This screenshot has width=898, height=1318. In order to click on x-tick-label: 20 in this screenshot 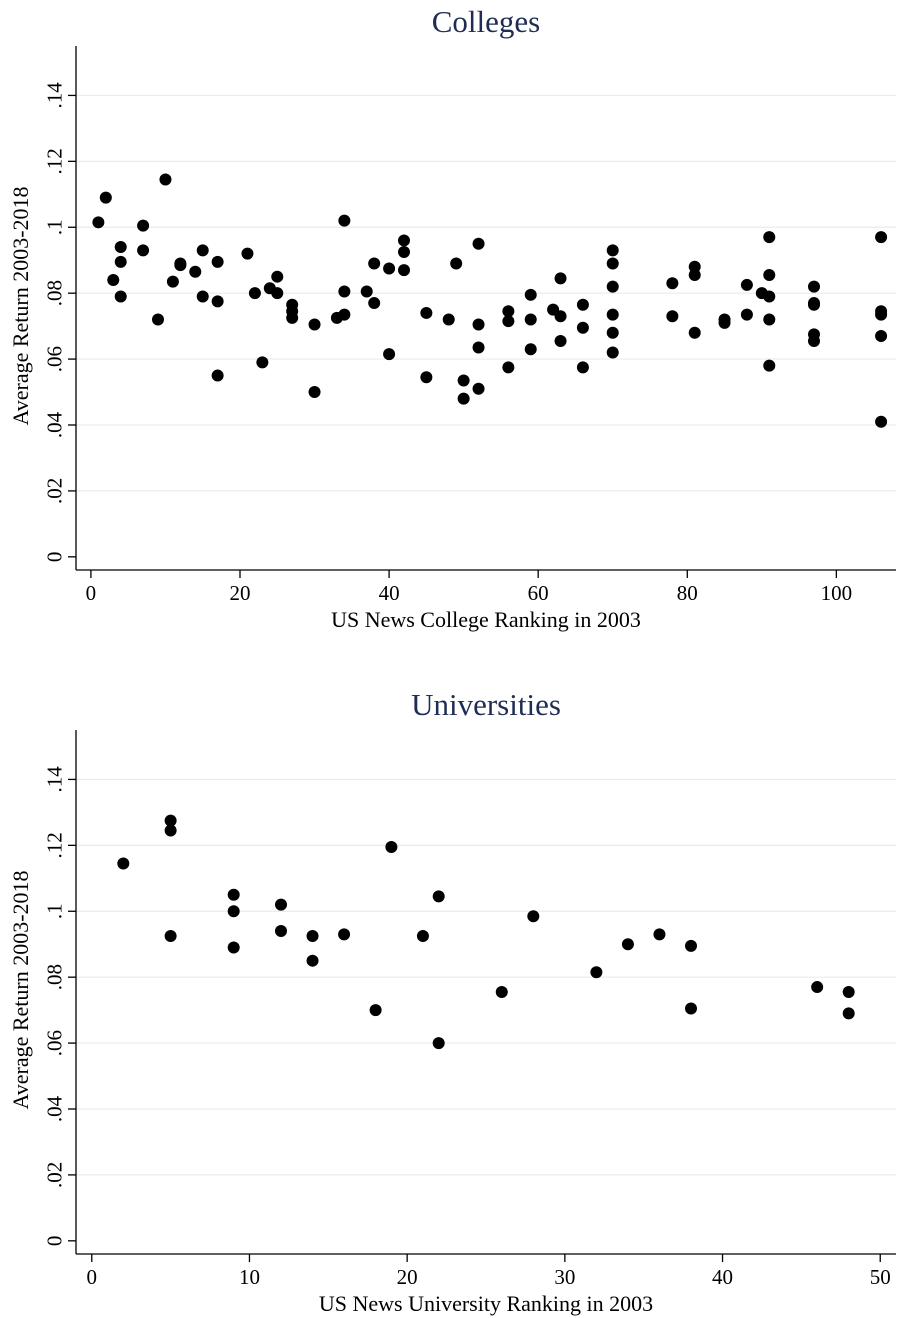, I will do `click(407, 1277)`.